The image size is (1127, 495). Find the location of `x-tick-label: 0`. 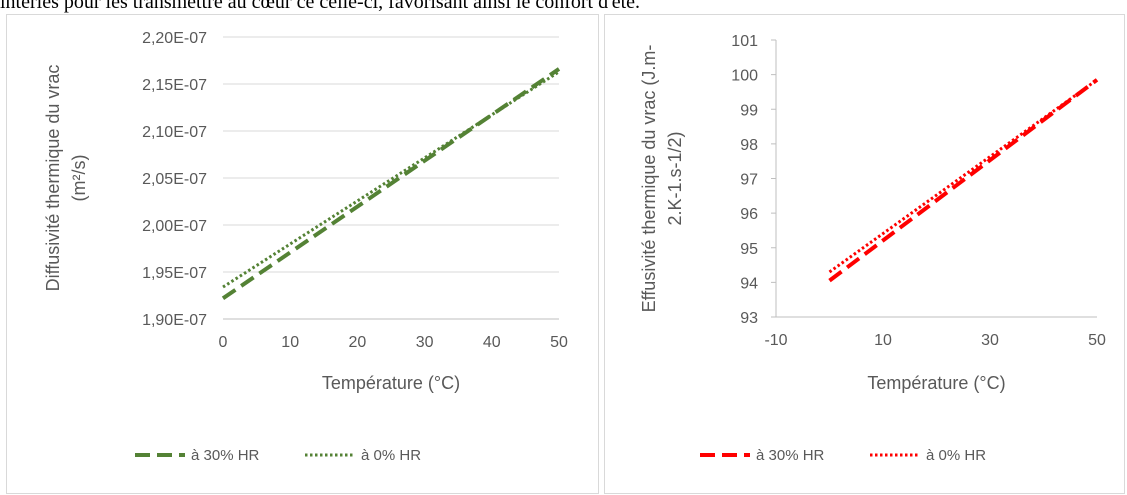

x-tick-label: 0 is located at coordinates (223, 342).